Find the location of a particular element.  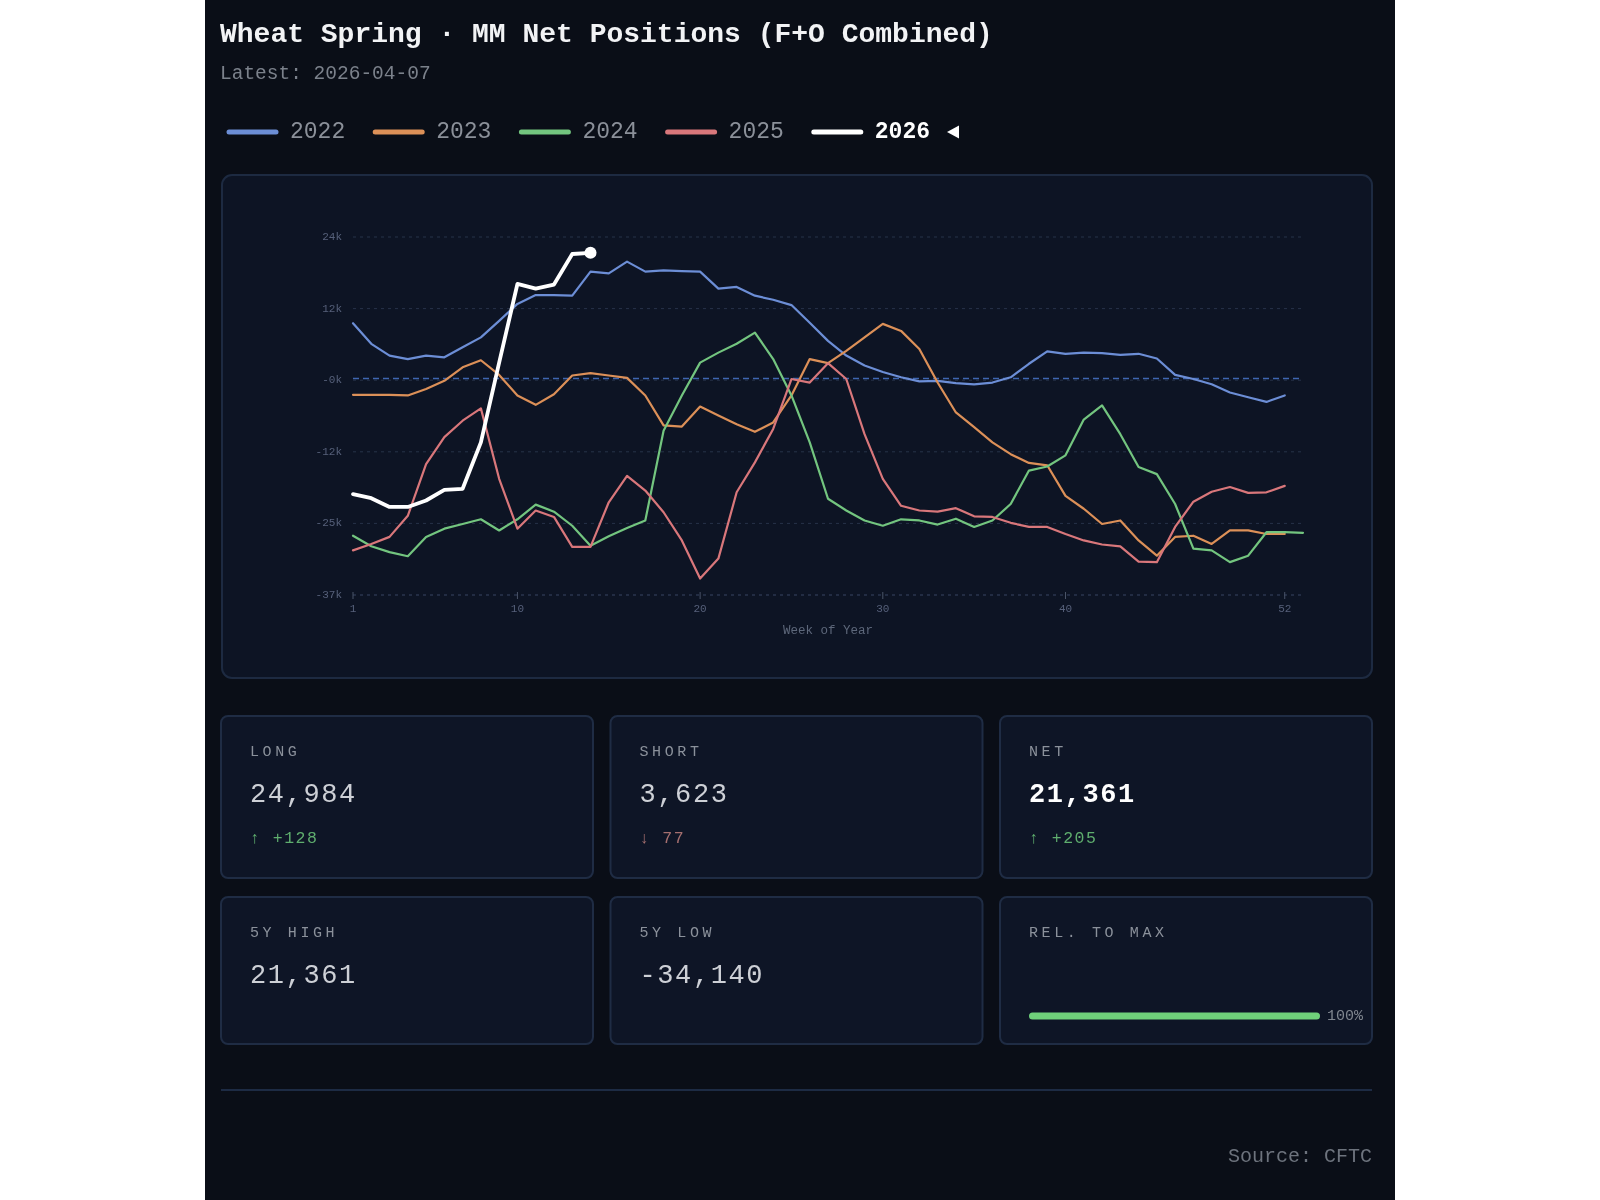

x-tick-label: 20 is located at coordinates (700, 609).